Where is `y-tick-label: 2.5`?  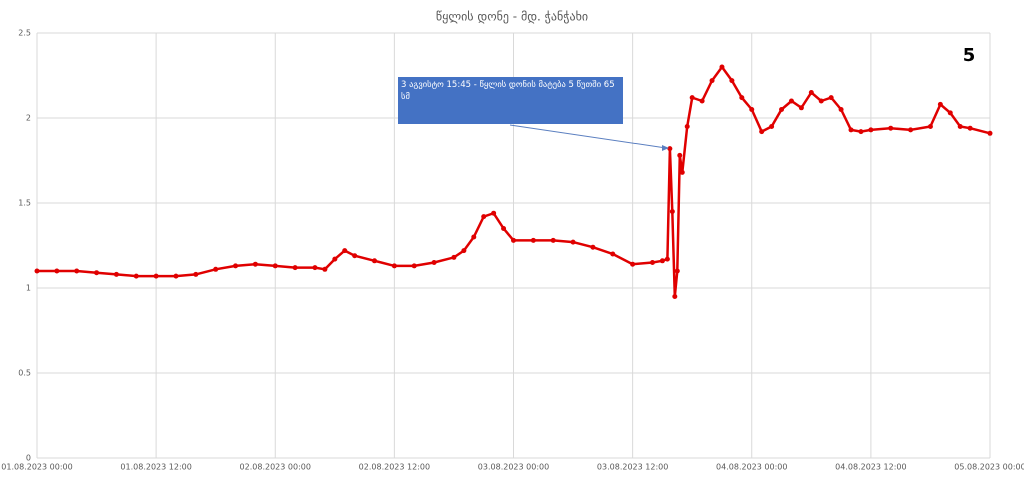 y-tick-label: 2.5 is located at coordinates (24, 33).